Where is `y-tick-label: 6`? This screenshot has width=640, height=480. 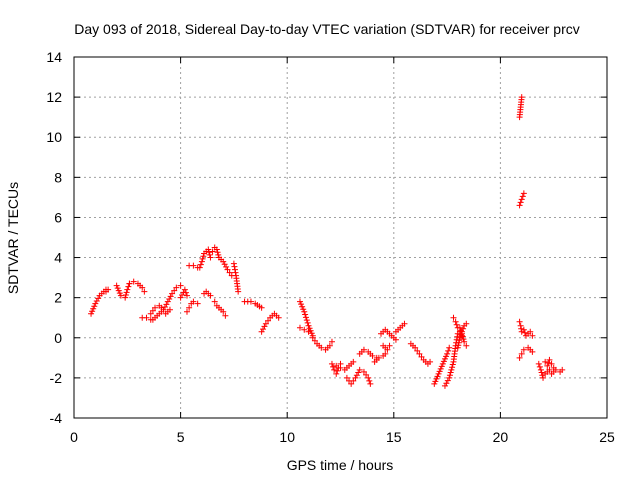
y-tick-label: 6 is located at coordinates (58, 217).